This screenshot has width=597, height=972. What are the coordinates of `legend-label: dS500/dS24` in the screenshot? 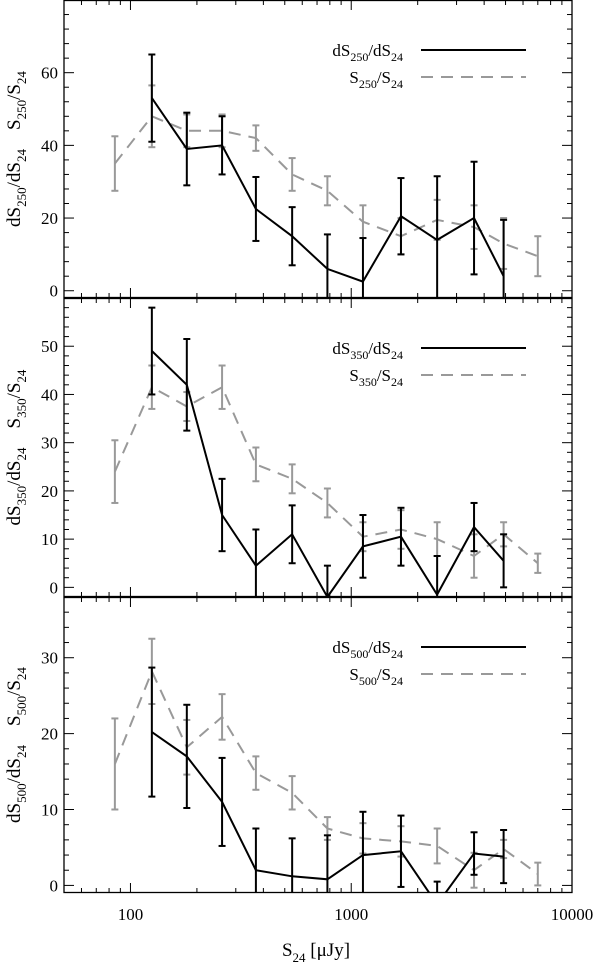 It's located at (367, 649).